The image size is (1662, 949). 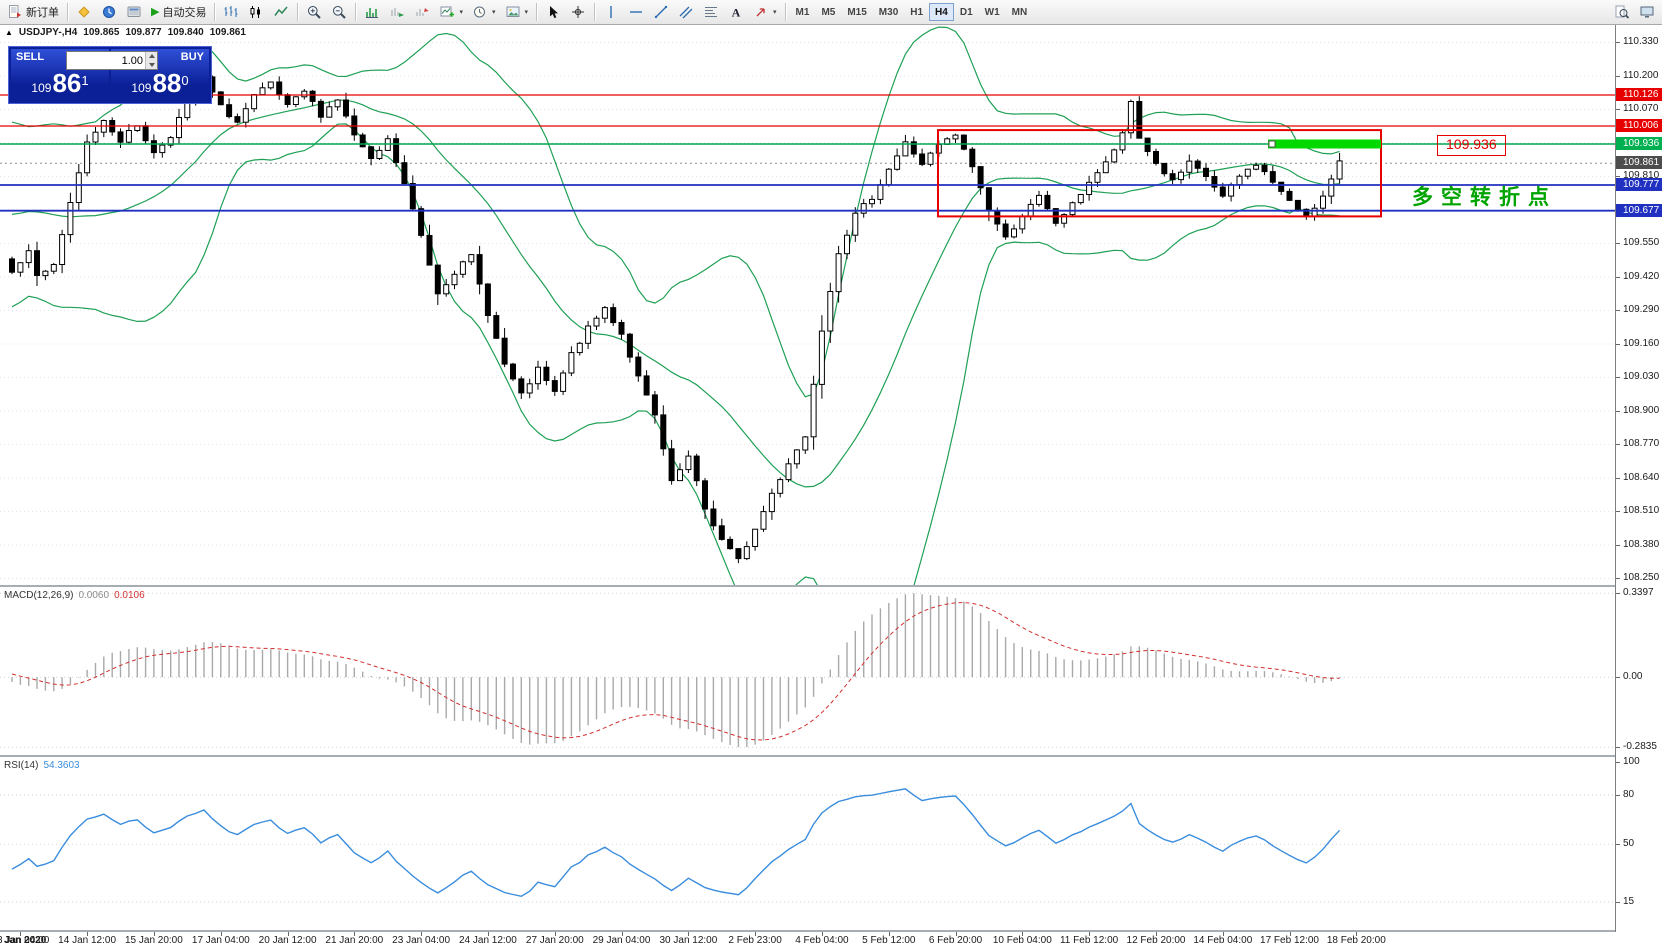 I want to click on trendline-icon, so click(x=661, y=12).